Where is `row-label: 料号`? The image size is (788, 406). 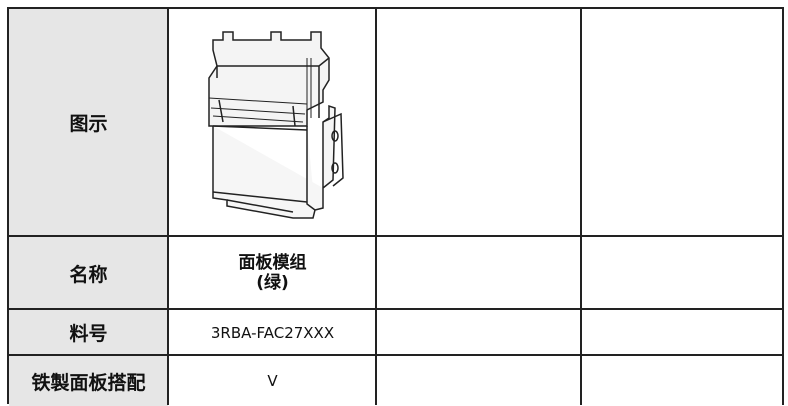
row-label: 料号 is located at coordinates (88, 332).